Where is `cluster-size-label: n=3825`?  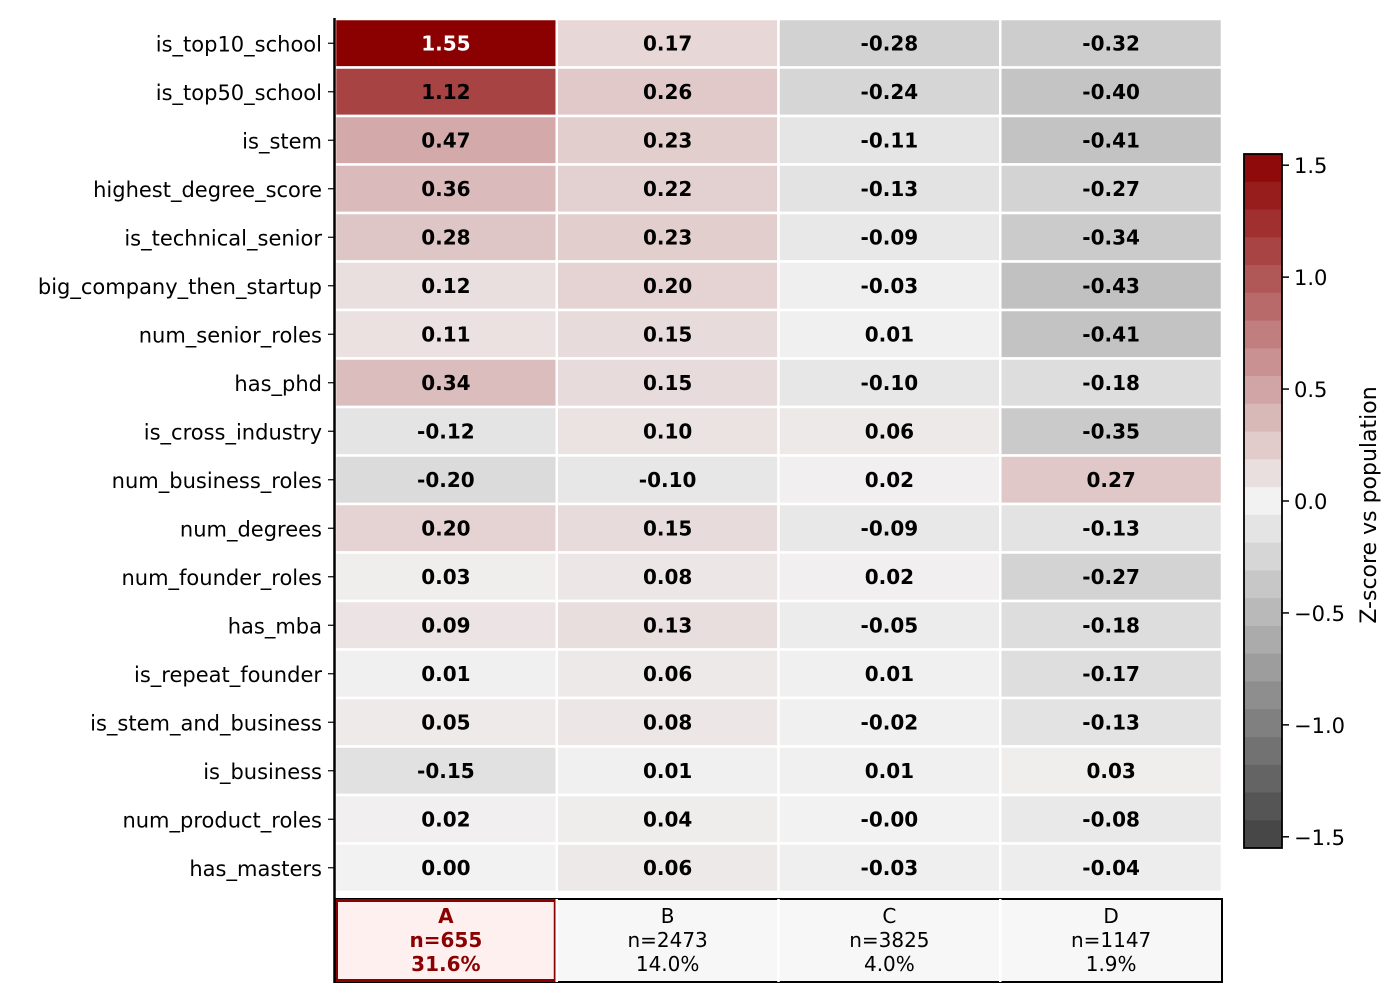 cluster-size-label: n=3825 is located at coordinates (889, 940).